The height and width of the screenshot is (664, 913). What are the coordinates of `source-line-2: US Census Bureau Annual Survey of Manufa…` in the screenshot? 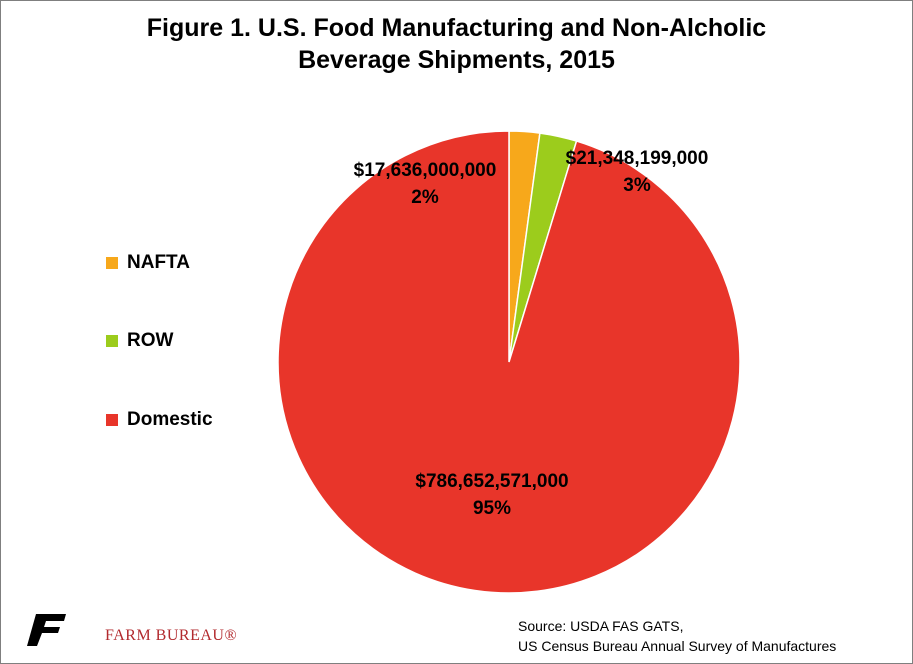 It's located at (677, 646).